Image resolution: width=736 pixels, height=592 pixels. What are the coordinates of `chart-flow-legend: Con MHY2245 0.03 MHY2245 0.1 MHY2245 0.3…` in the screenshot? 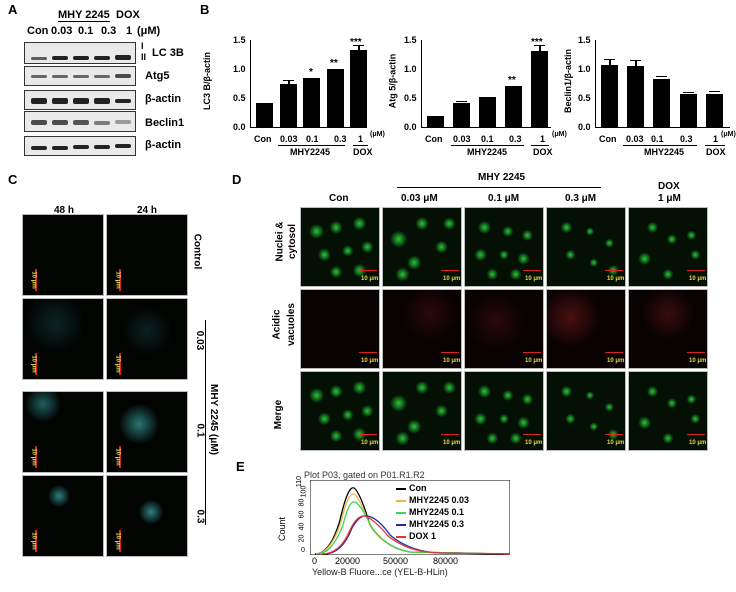 It's located at (432, 512).